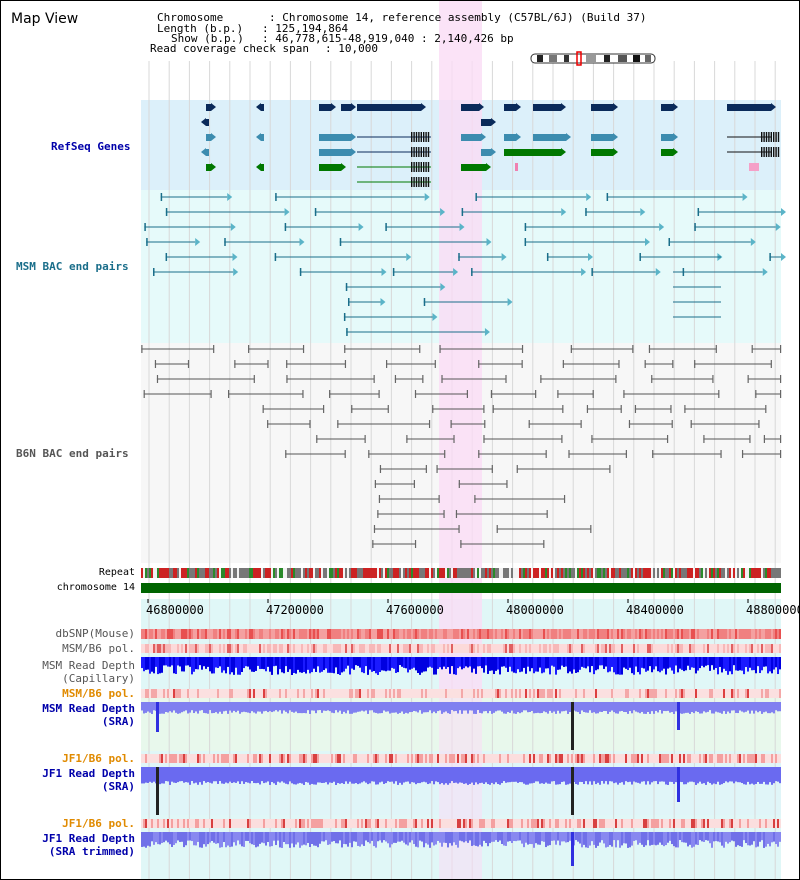 This screenshot has height=880, width=800. What do you see at coordinates (72, 266) in the screenshot?
I see `track-label-msm-bac: MSM BAC end pairs` at bounding box center [72, 266].